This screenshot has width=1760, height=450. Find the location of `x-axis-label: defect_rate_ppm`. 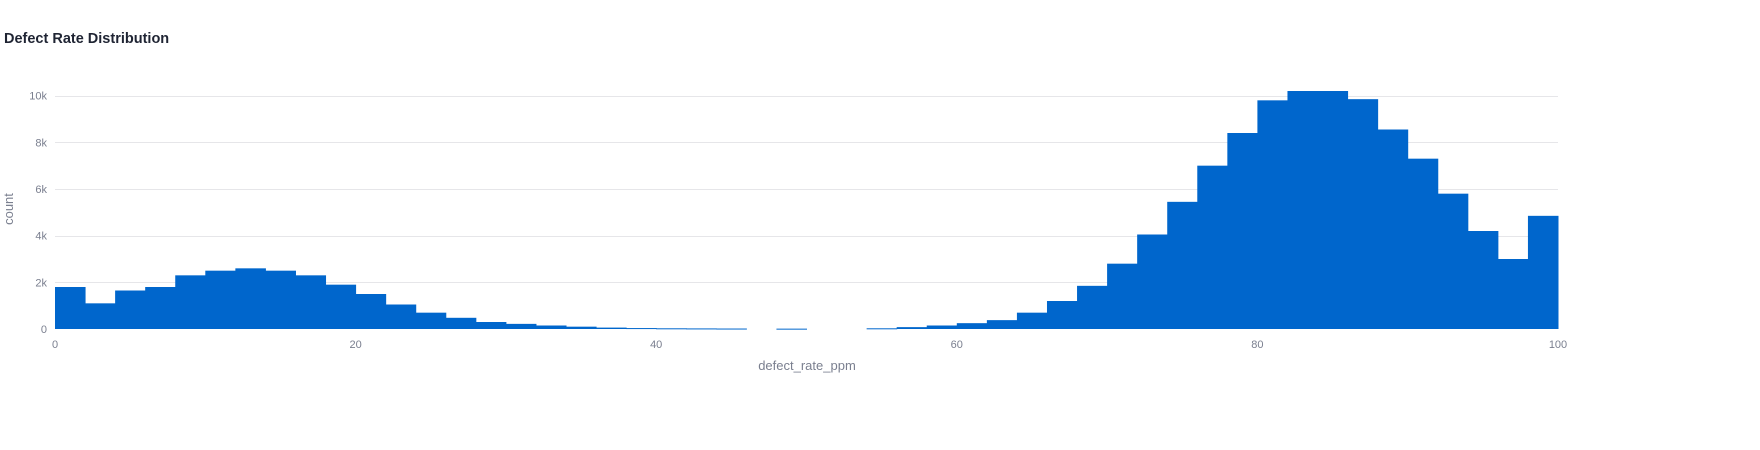

x-axis-label: defect_rate_ppm is located at coordinates (807, 365).